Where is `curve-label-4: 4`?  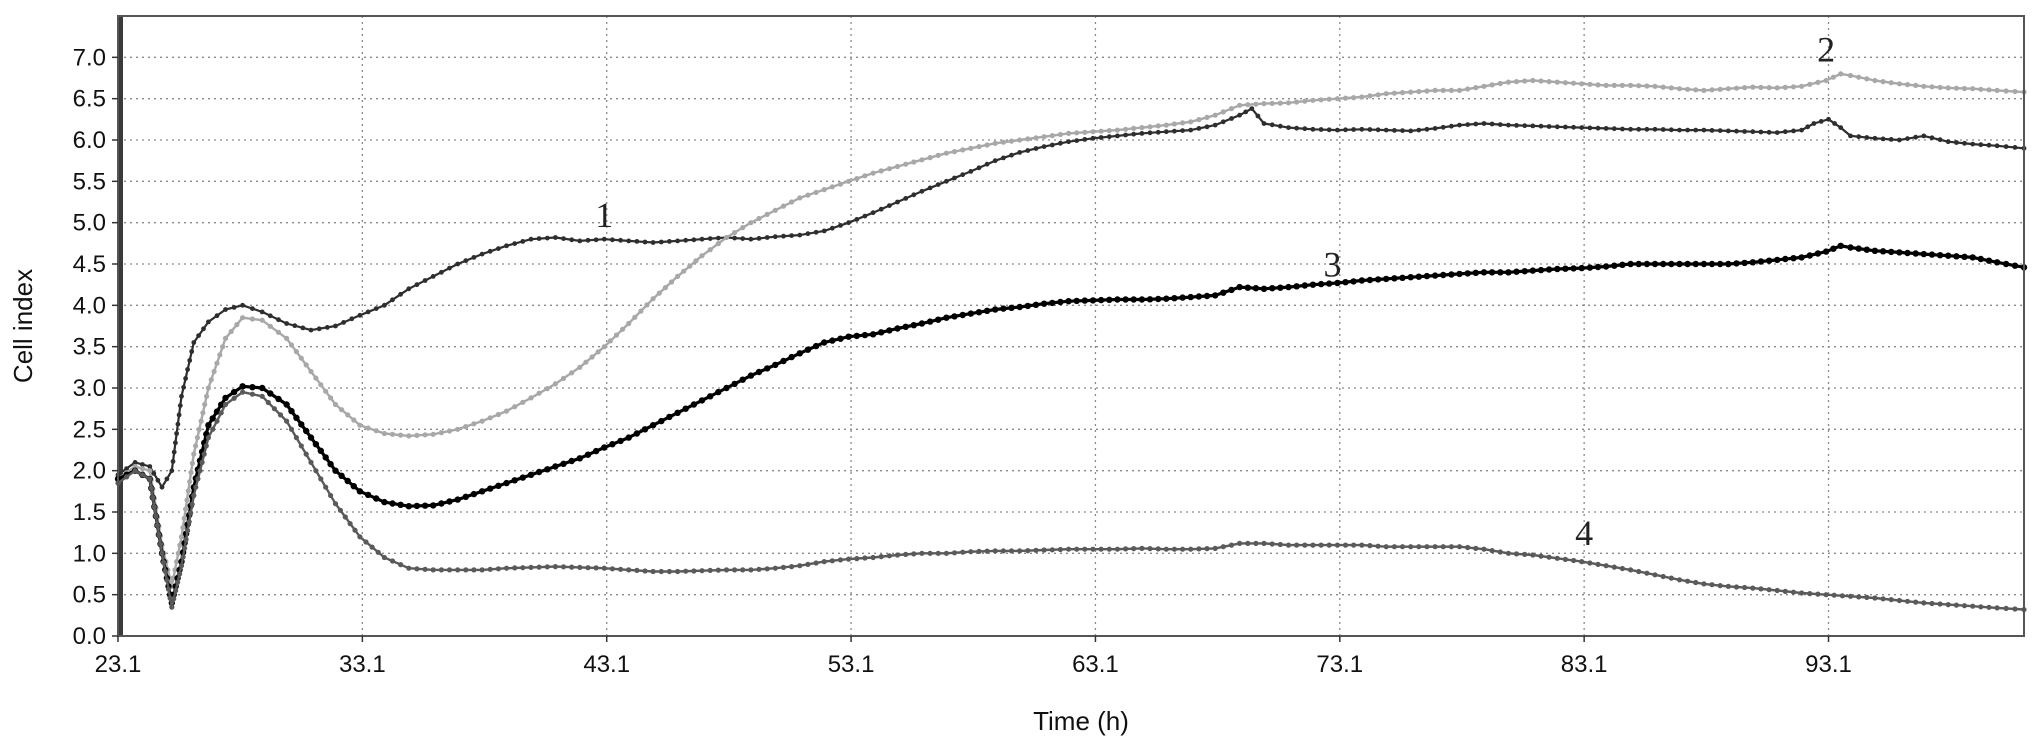 curve-label-4: 4 is located at coordinates (1584, 533).